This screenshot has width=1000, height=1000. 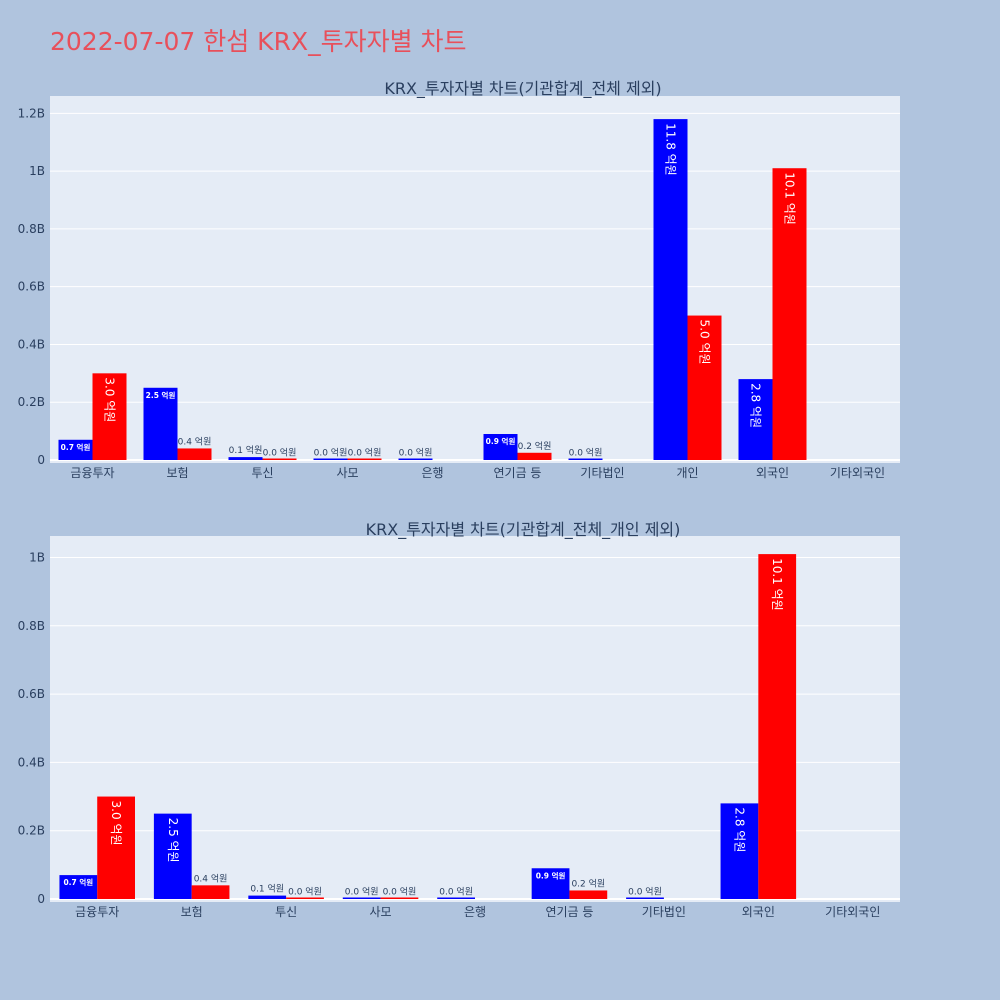 What do you see at coordinates (705, 342) in the screenshot?
I see `data-label: 5.0 억원` at bounding box center [705, 342].